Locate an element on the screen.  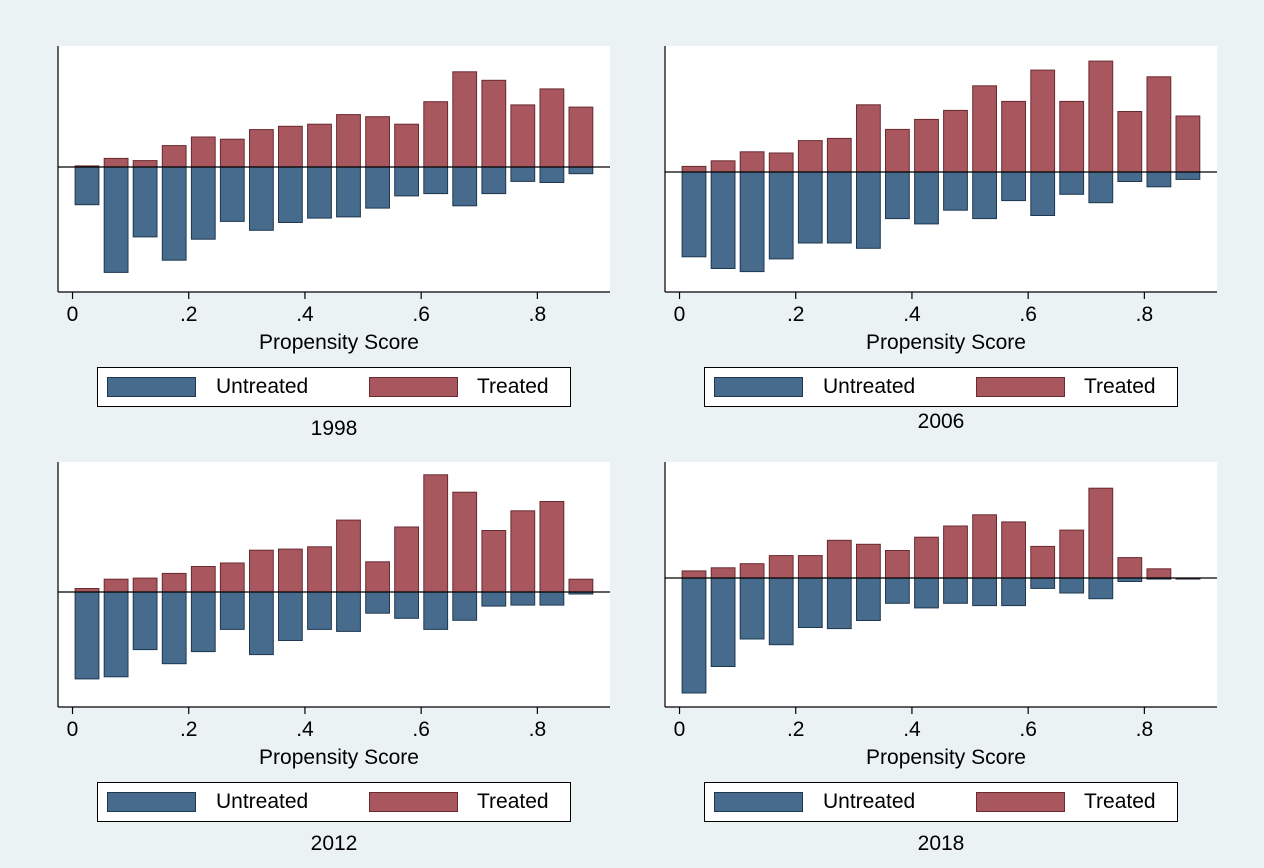
x-tick-label: .6 is located at coordinates (1028, 729).